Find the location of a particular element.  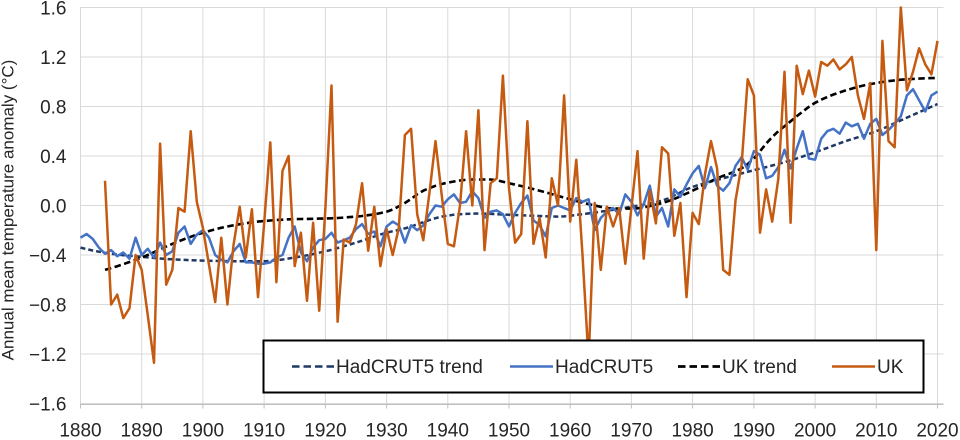

svg-text: 1990 is located at coordinates (754, 430).